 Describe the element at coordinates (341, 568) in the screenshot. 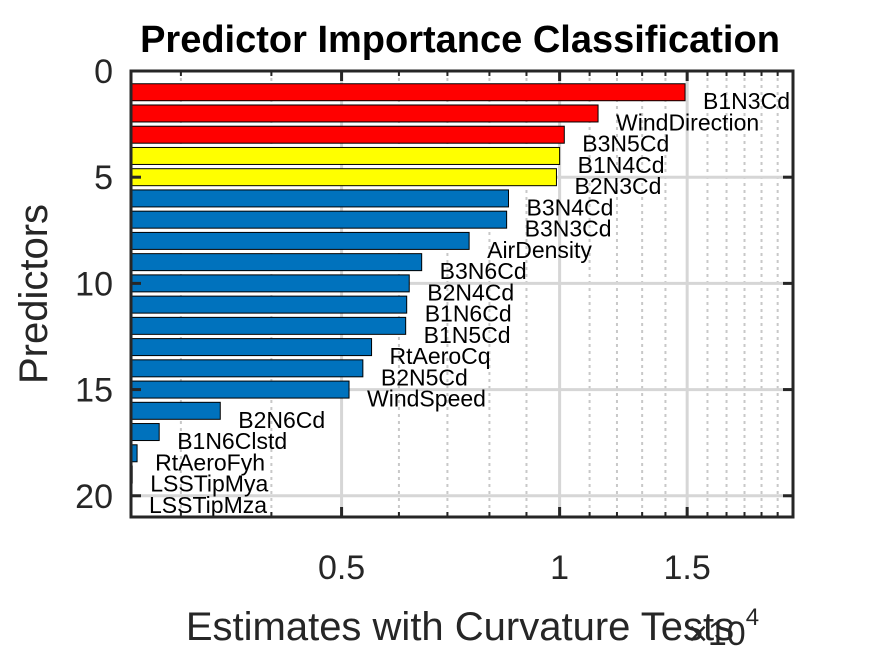

I see `x-tick-label: 0.5` at that location.